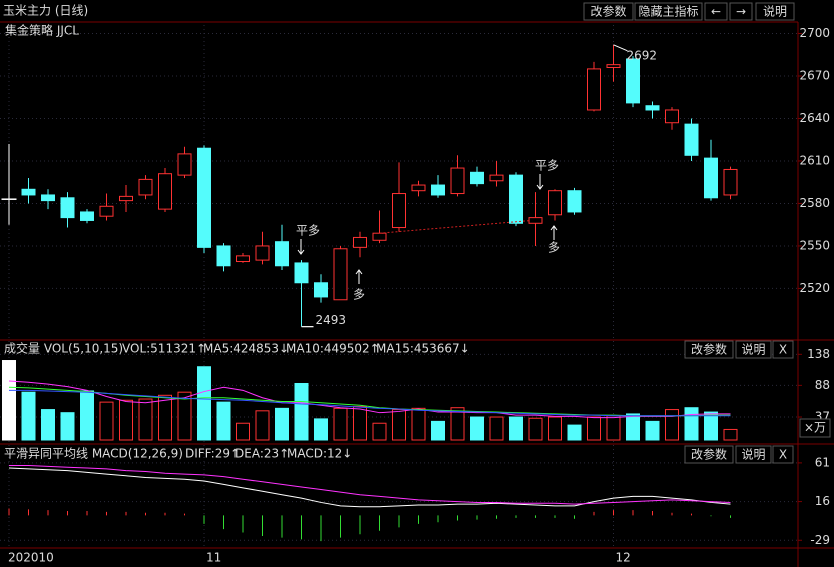 Image resolution: width=834 pixels, height=567 pixels. Describe the element at coordinates (814, 288) in the screenshot. I see `y-tick-label: 2520` at that location.